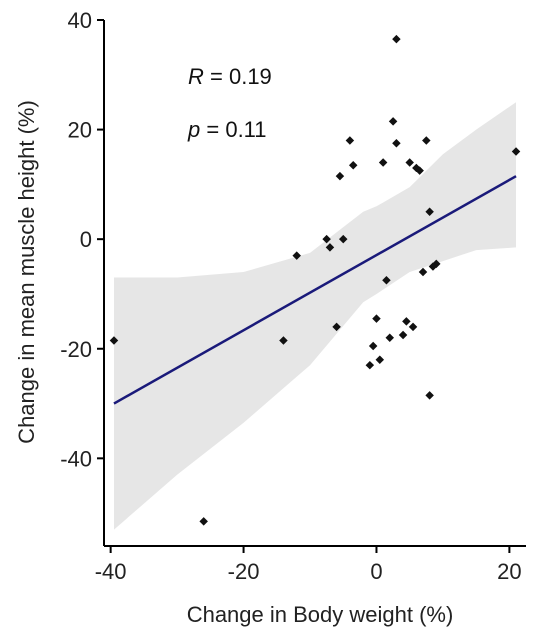  What do you see at coordinates (236, 129) in the screenshot?
I see `p-annotation-value: = 0.11` at bounding box center [236, 129].